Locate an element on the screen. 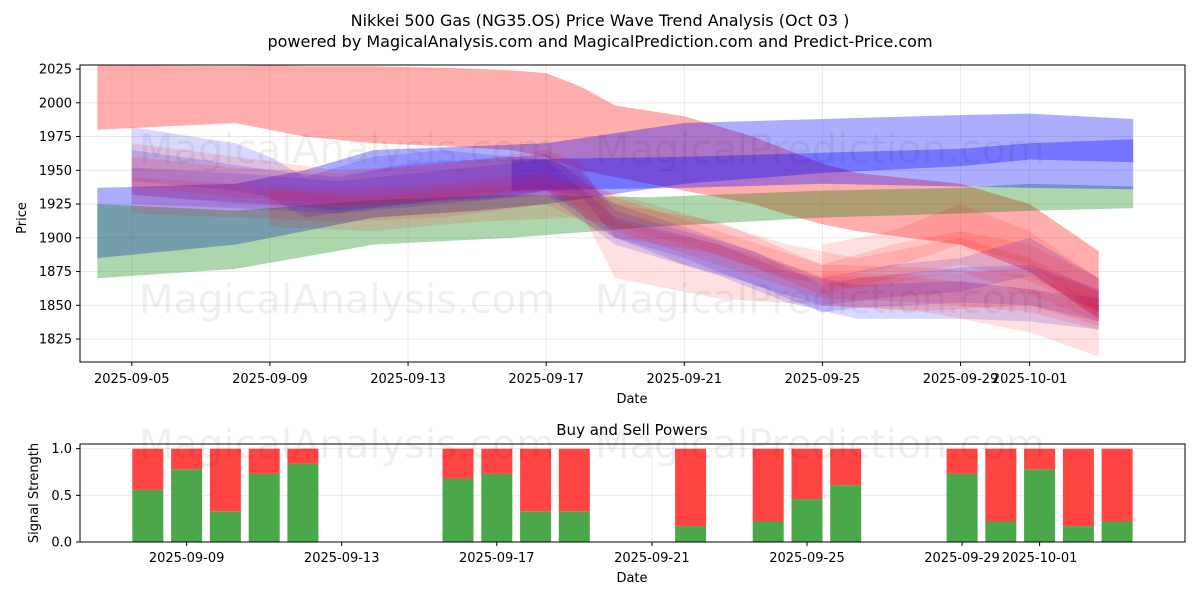 Image resolution: width=1200 pixels, height=600 pixels. price-band-green is located at coordinates (615, 231).